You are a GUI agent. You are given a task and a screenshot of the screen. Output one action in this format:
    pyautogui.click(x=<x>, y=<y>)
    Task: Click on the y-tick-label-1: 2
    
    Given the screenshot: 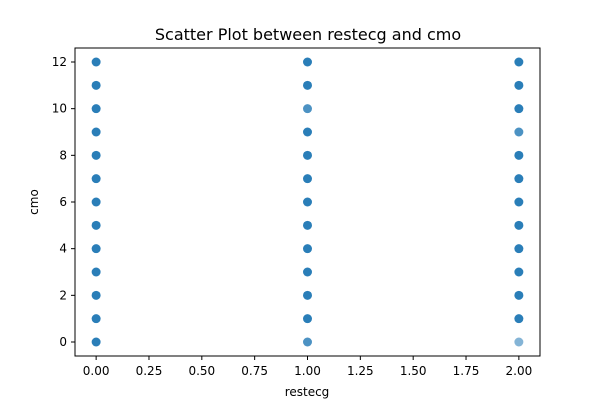 What is the action you would take?
    pyautogui.click(x=63, y=295)
    